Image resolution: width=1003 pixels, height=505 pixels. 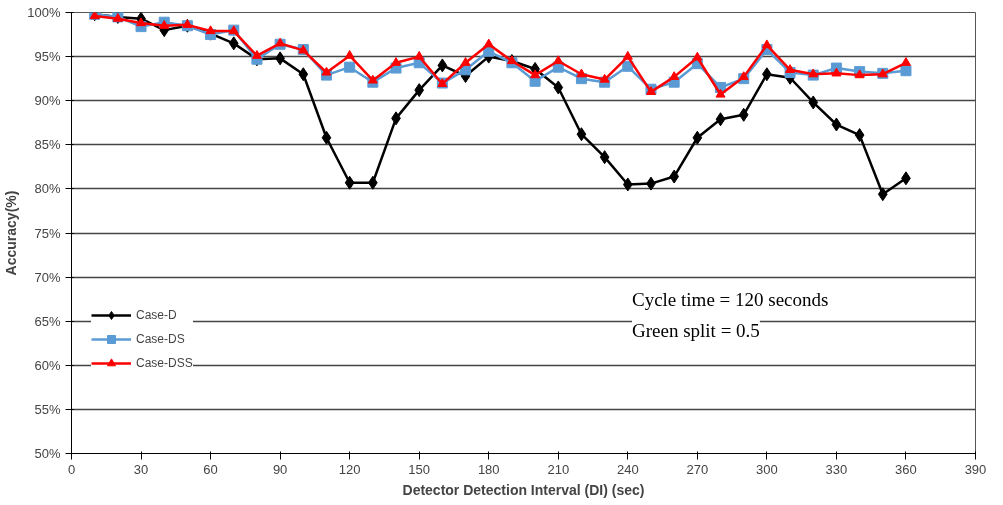 What do you see at coordinates (47, 321) in the screenshot?
I see `y-tick-label: 65%` at bounding box center [47, 321].